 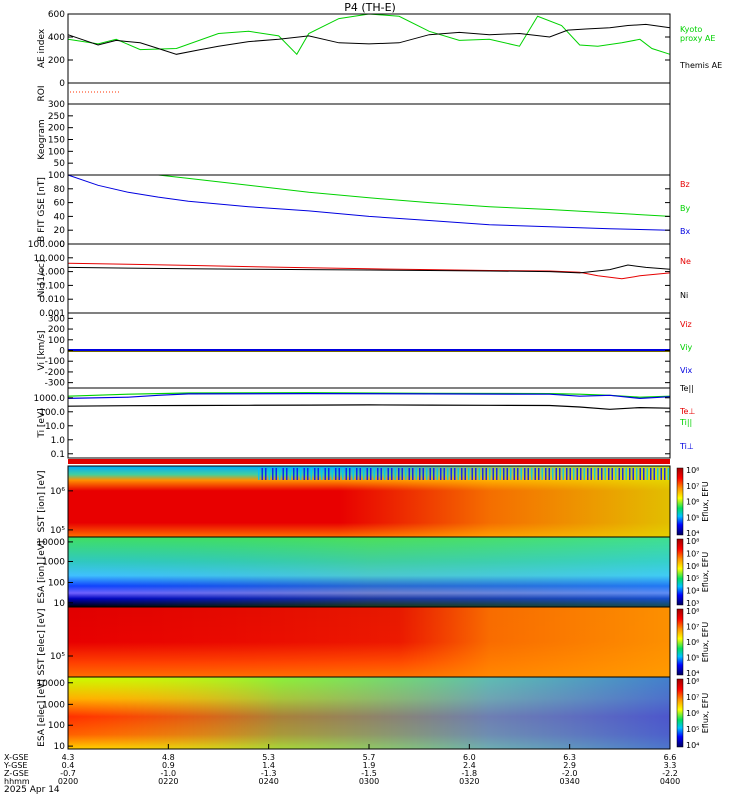 What do you see at coordinates (68, 773) in the screenshot?
I see `ephemeris-value: -0.7` at bounding box center [68, 773].